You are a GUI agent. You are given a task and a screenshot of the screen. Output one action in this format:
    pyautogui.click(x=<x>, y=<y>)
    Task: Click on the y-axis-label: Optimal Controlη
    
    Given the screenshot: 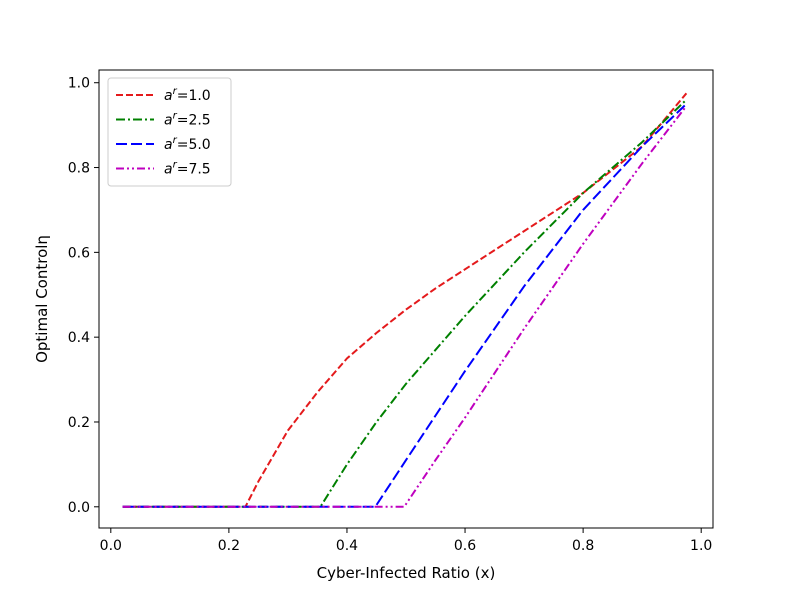 What is the action you would take?
    pyautogui.click(x=42, y=299)
    